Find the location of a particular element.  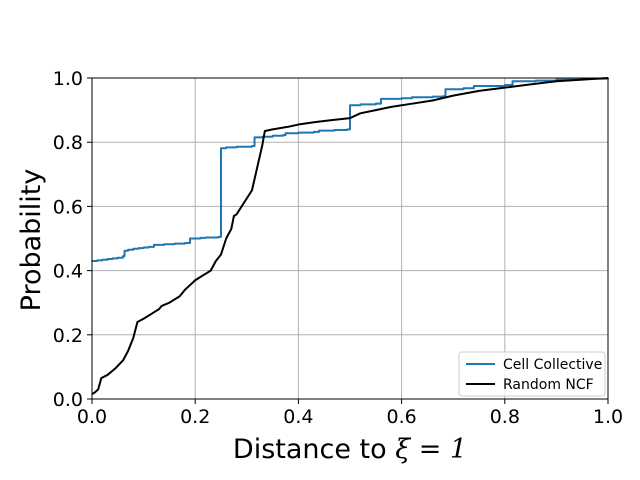

x-tick-label: 0.8 is located at coordinates (505, 417).